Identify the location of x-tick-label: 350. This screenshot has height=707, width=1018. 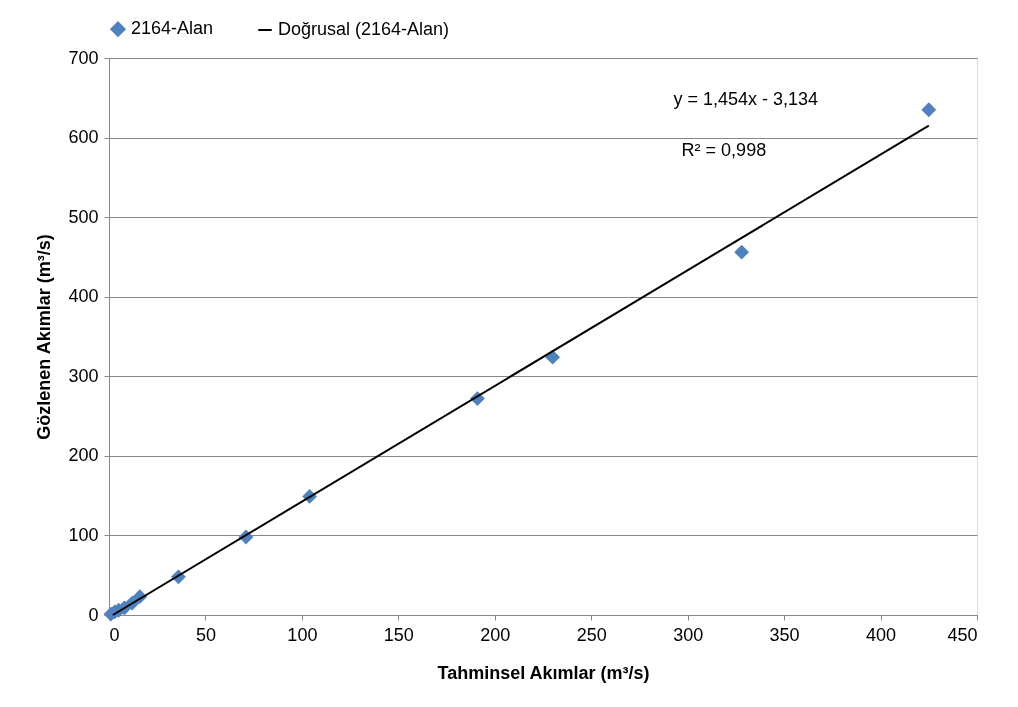
(784, 634).